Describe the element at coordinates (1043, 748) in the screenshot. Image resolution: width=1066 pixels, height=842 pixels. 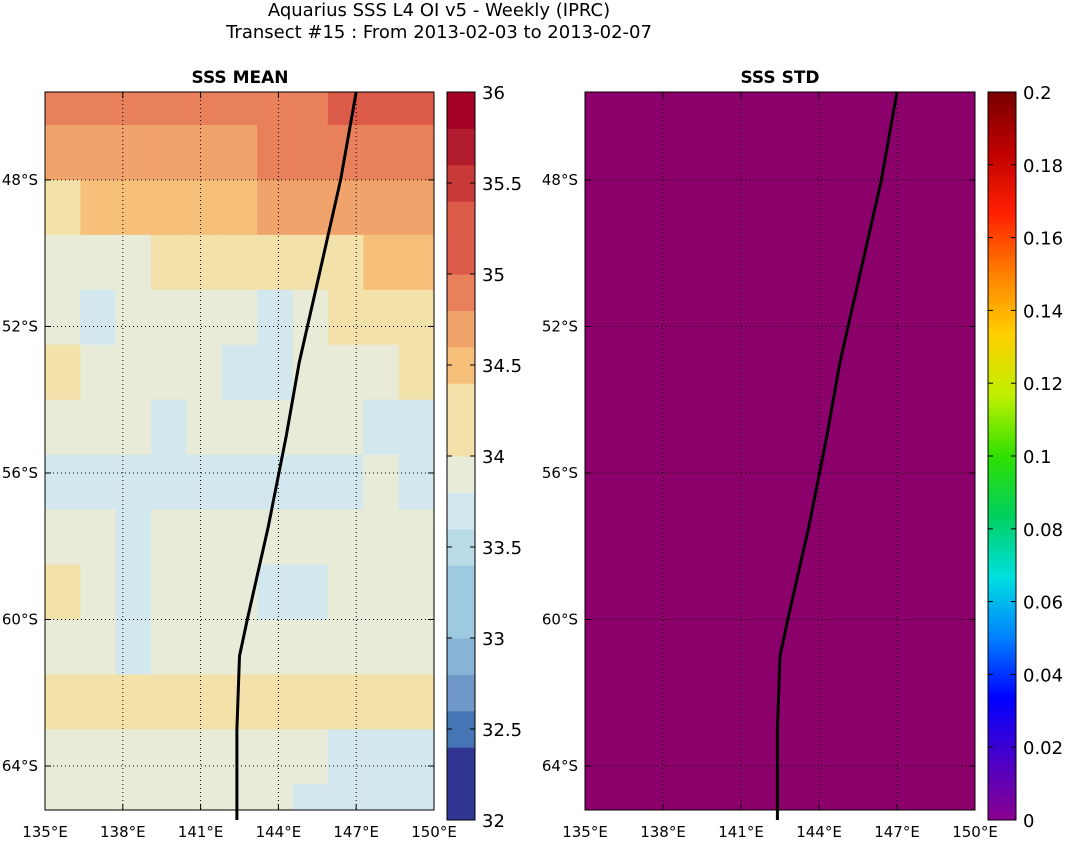
I see `colorbar-tick-label: 0.02` at that location.